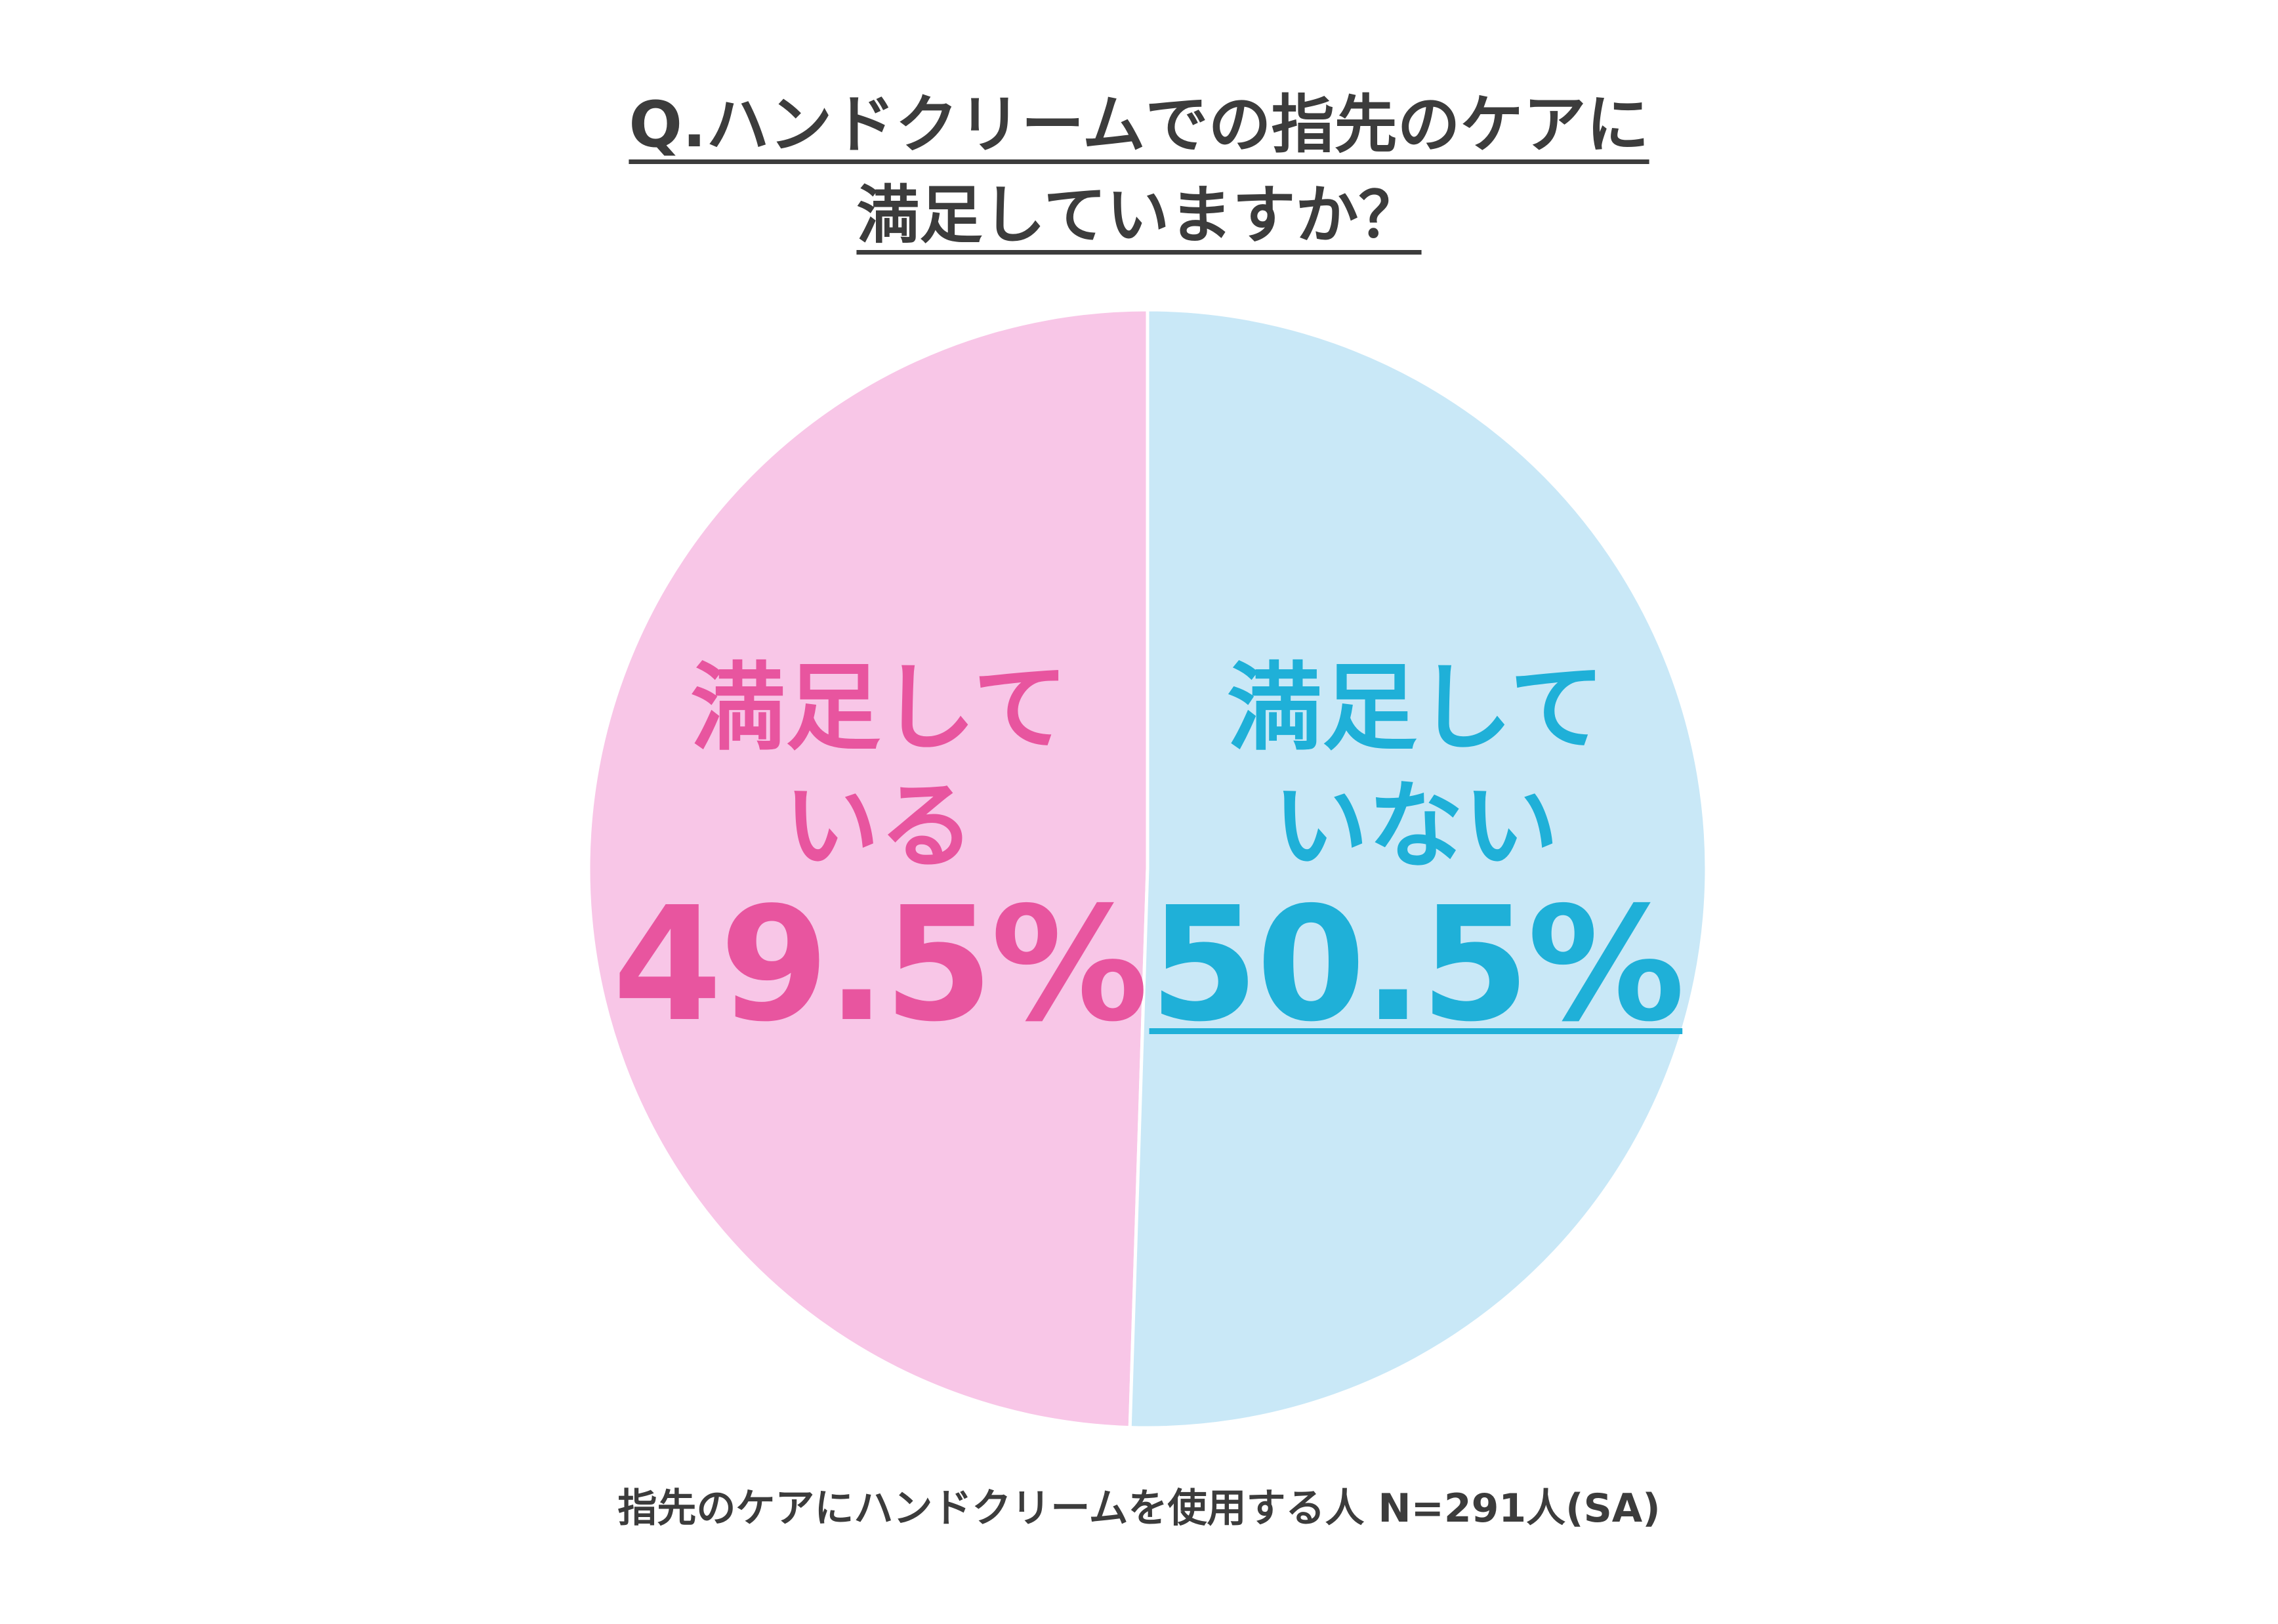 Image resolution: width=2278 pixels, height=1624 pixels. What do you see at coordinates (1139, 215) in the screenshot?
I see `chart-title: 満足していますか？` at bounding box center [1139, 215].